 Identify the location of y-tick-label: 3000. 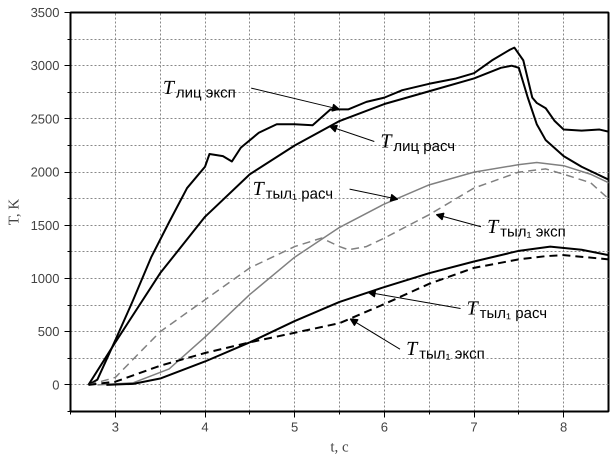
(45, 66).